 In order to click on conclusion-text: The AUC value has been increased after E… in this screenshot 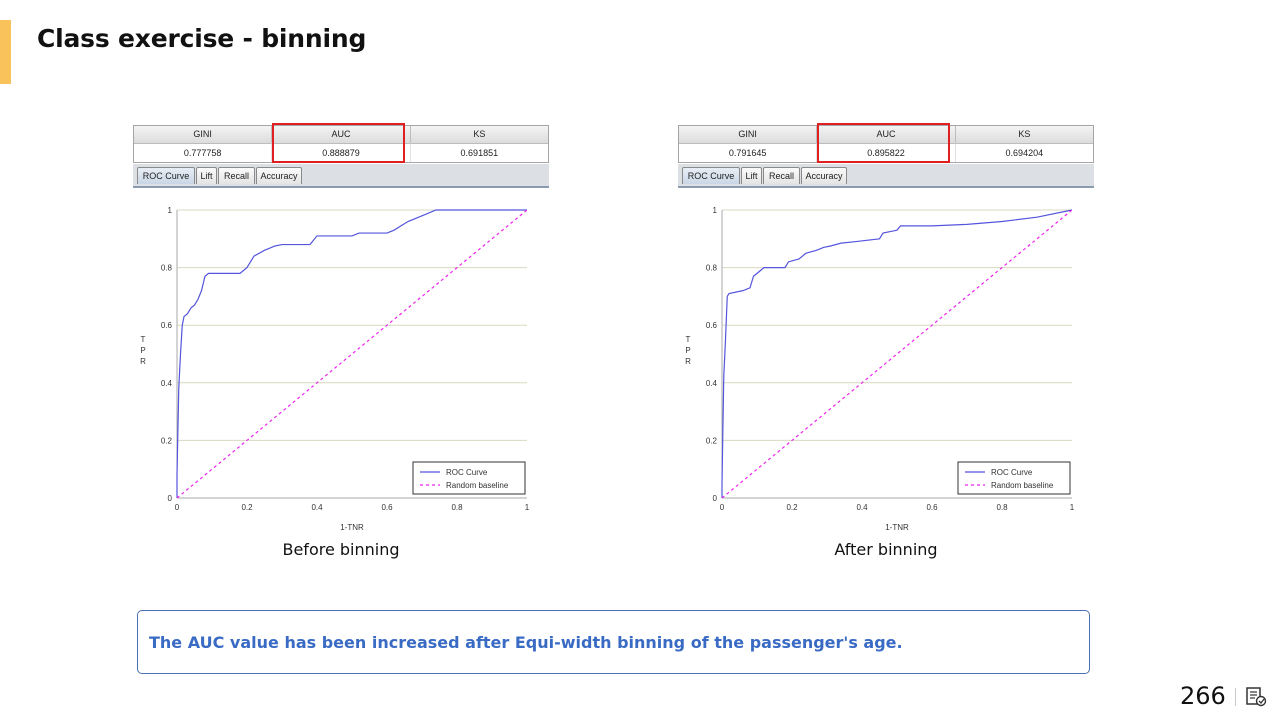, I will do `click(526, 642)`.